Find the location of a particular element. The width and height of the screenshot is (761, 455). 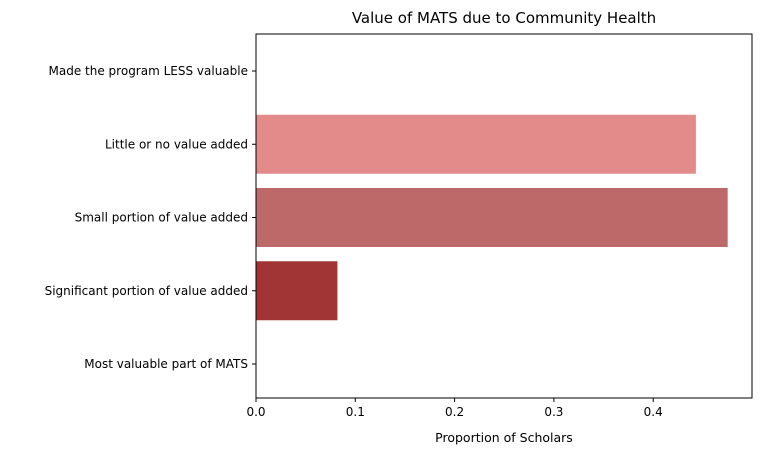

y-tick-label: Small portion of value added is located at coordinates (161, 218).